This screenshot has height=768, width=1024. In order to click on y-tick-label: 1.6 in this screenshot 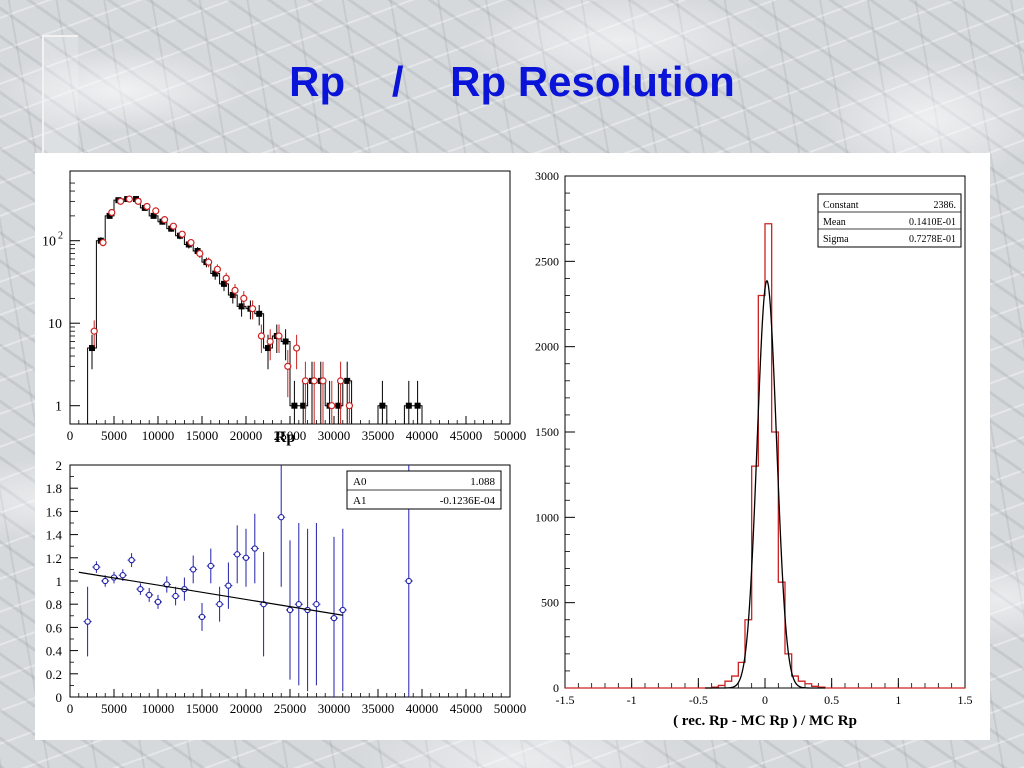, I will do `click(54, 511)`.